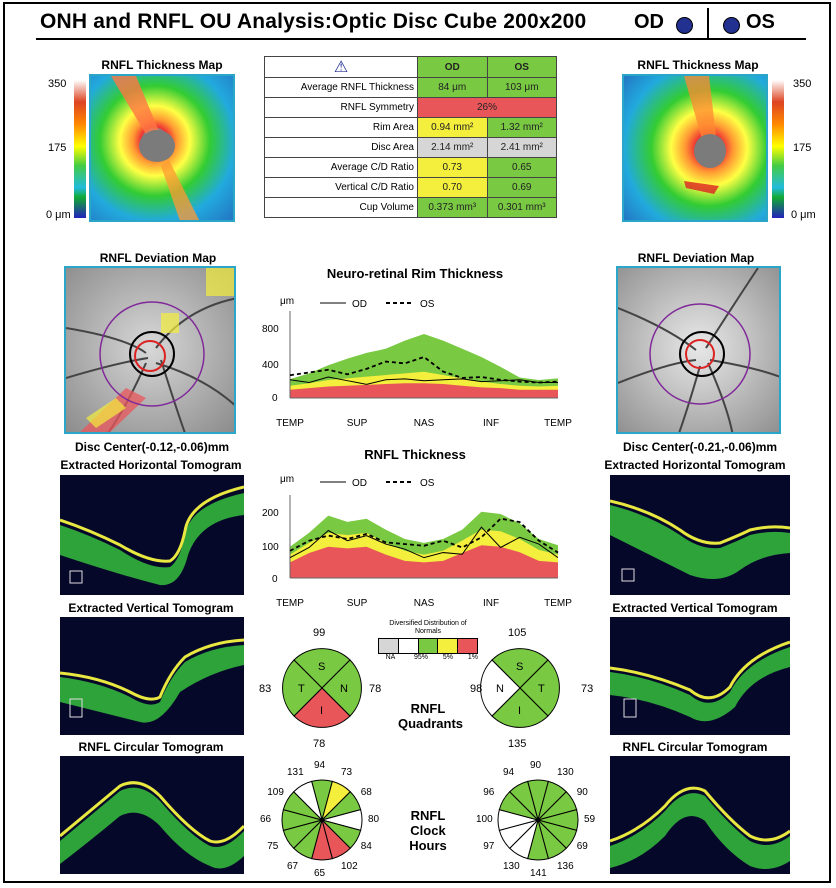 The width and height of the screenshot is (836, 888). Describe the element at coordinates (695, 148) in the screenshot. I see `os-thickness-map` at that location.